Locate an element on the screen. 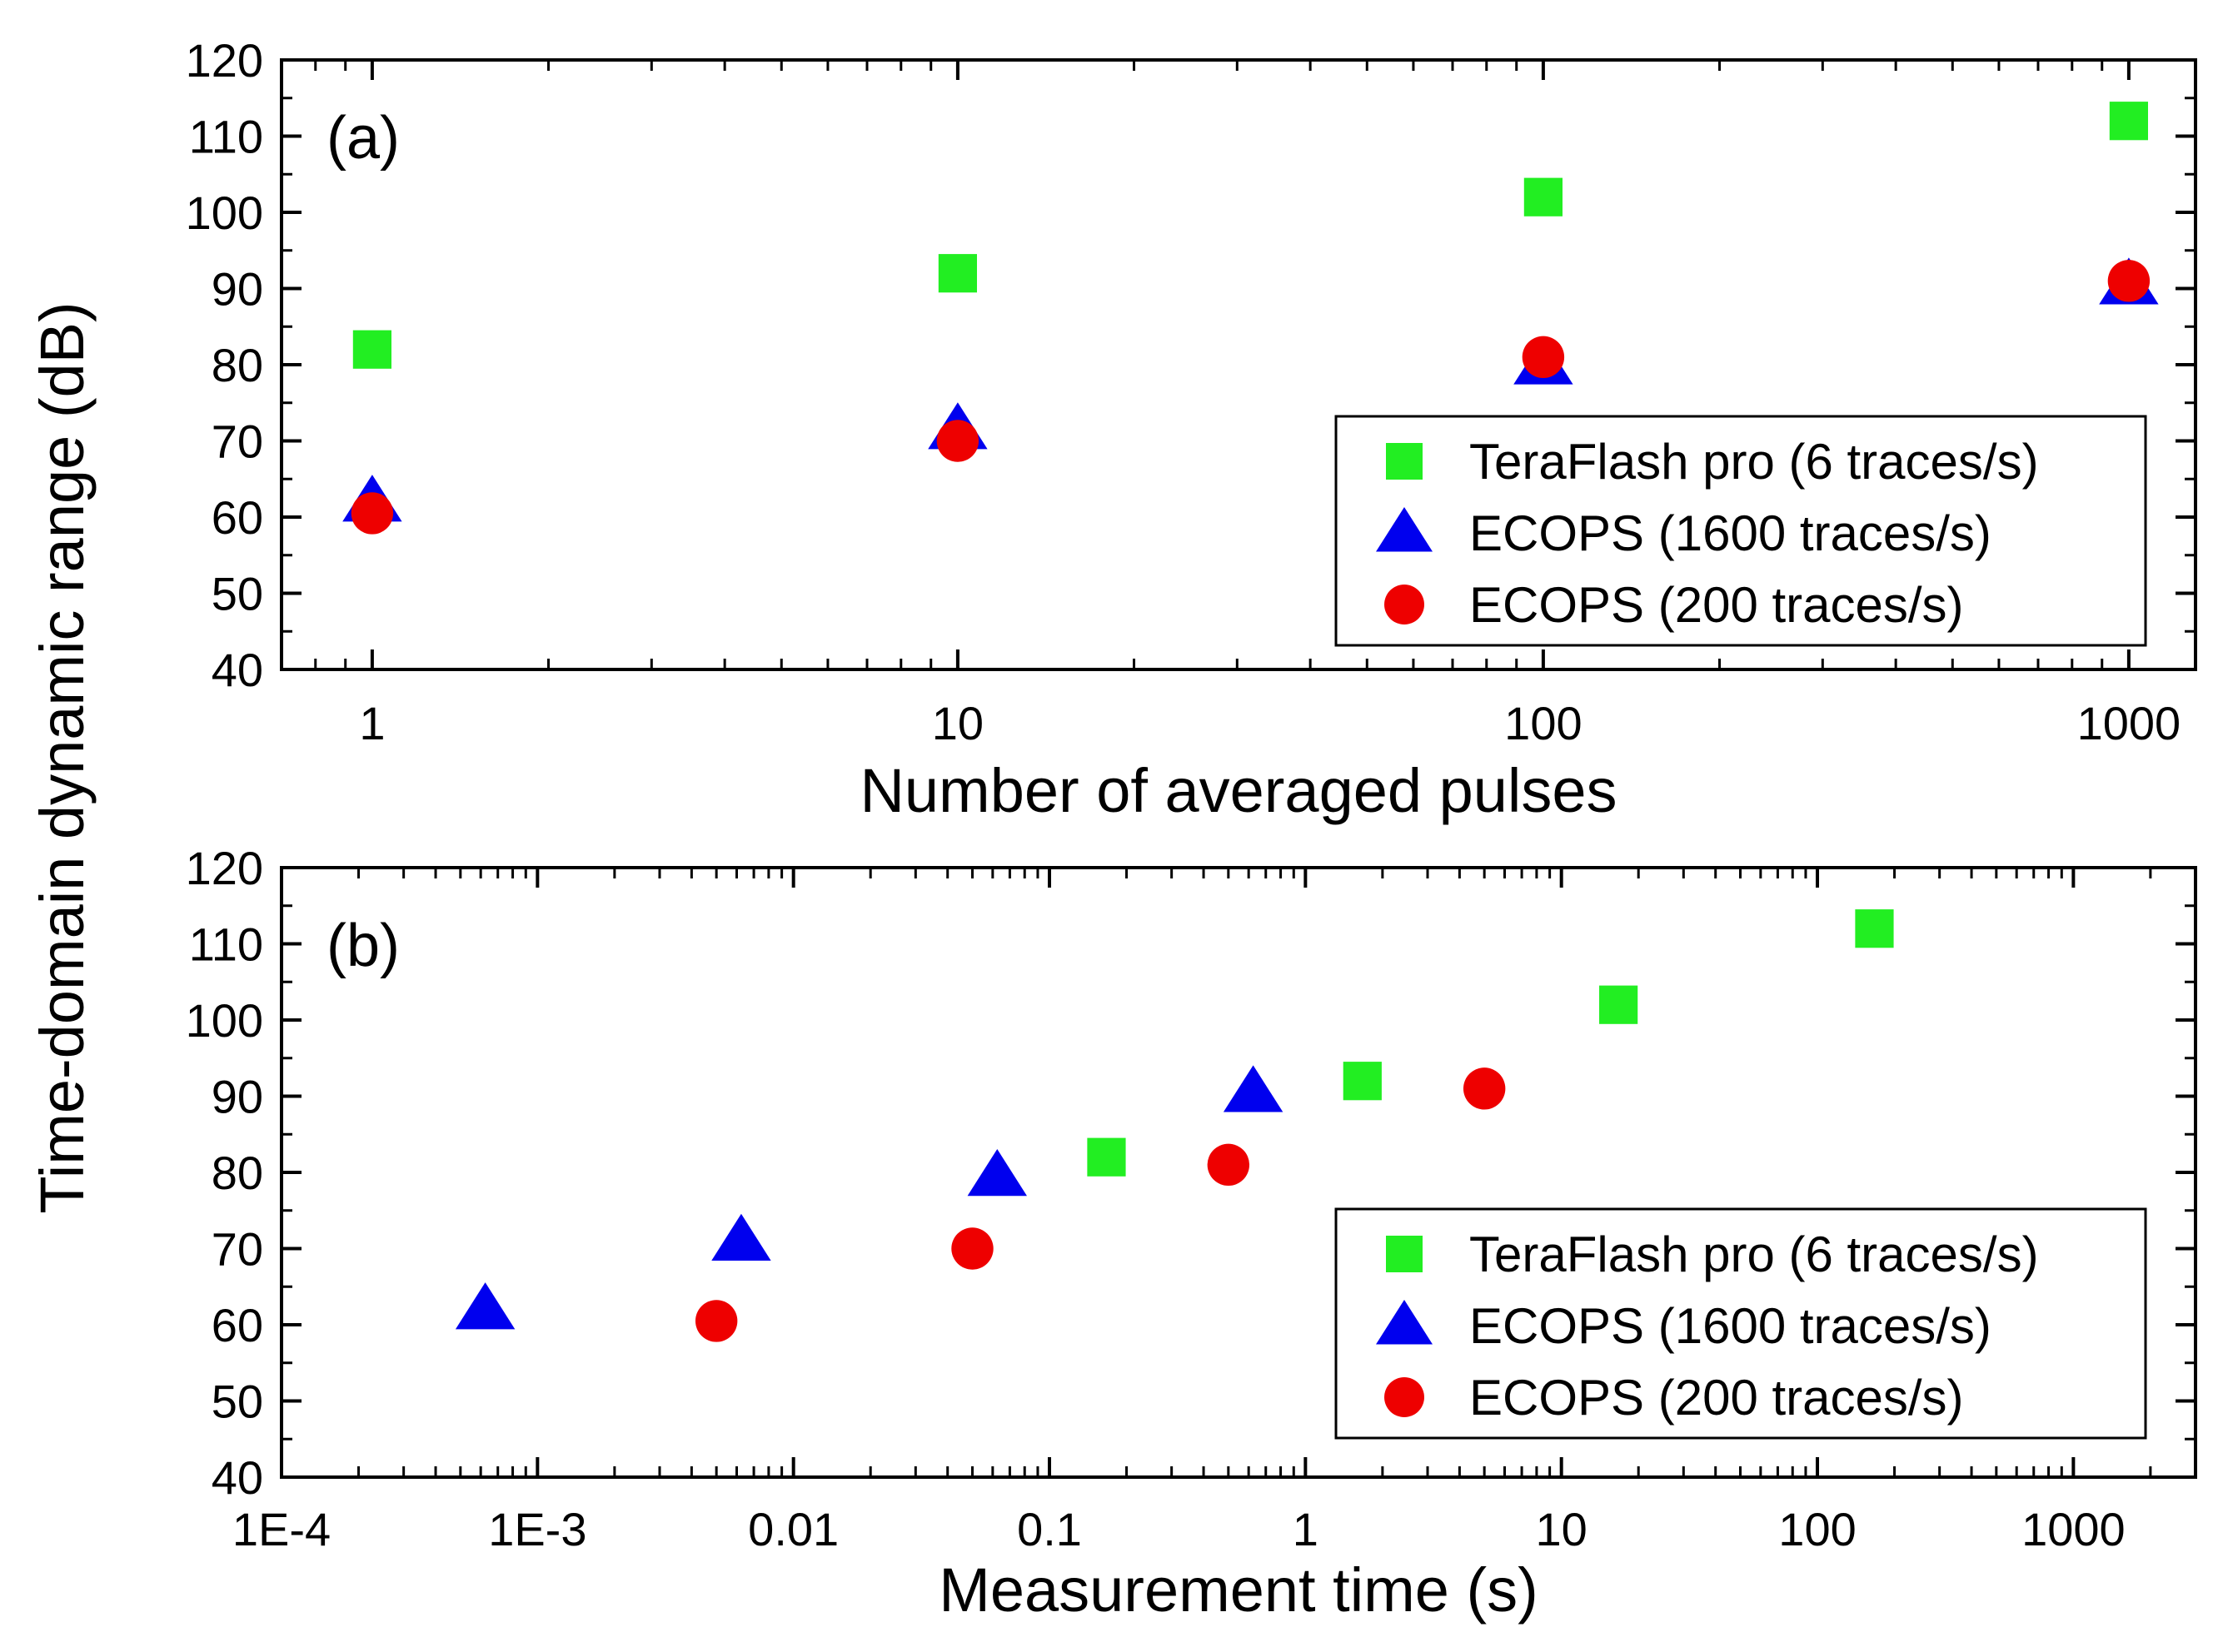 The image size is (2218, 1652). panel-b-legend-marker-triangle is located at coordinates (1404, 1322).